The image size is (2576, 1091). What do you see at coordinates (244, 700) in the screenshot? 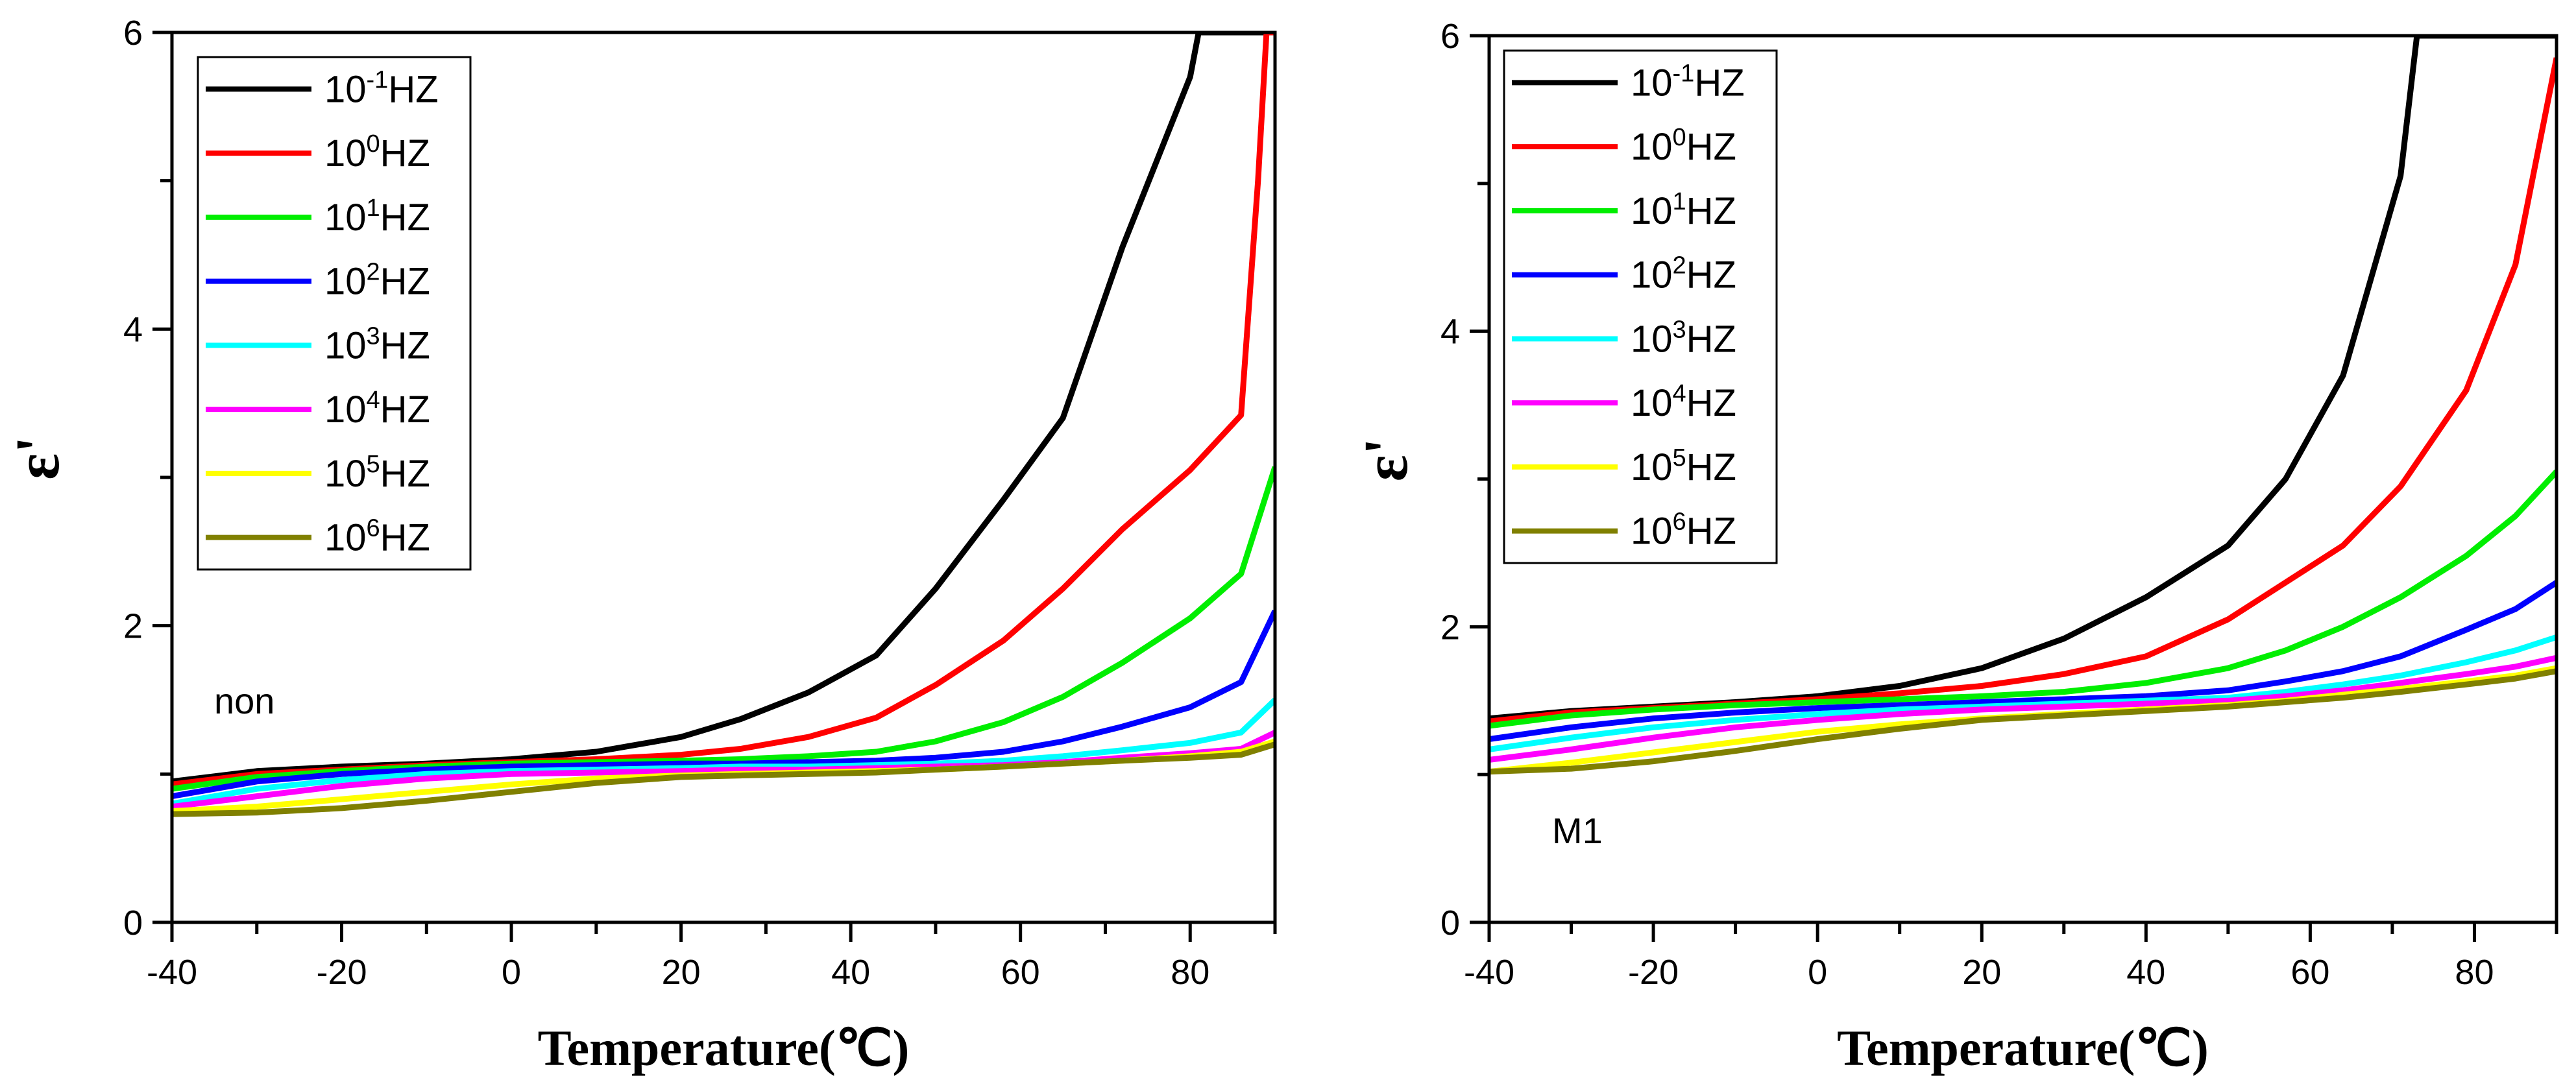
I see `sample-annotation: non` at bounding box center [244, 700].